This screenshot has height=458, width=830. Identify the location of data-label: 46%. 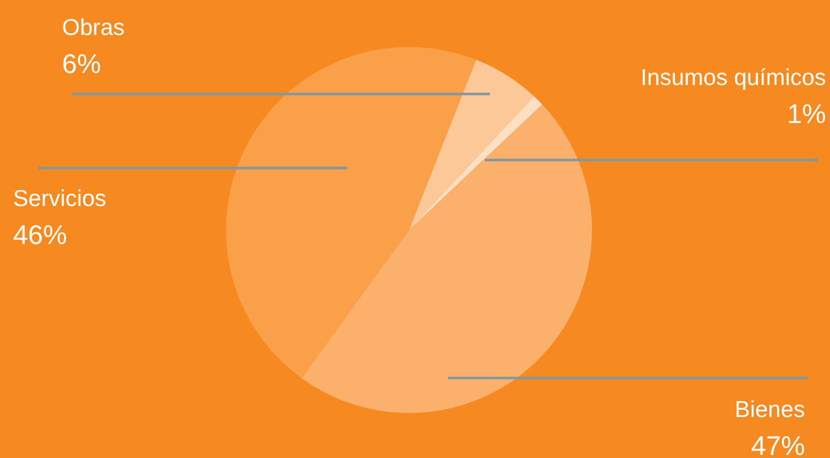
(40, 235).